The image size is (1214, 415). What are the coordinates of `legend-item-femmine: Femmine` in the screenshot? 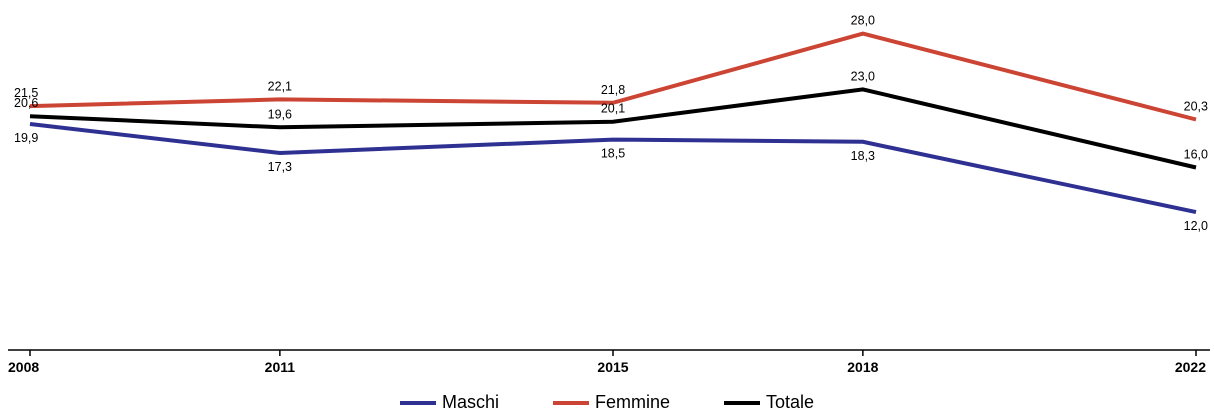 It's located at (611, 402).